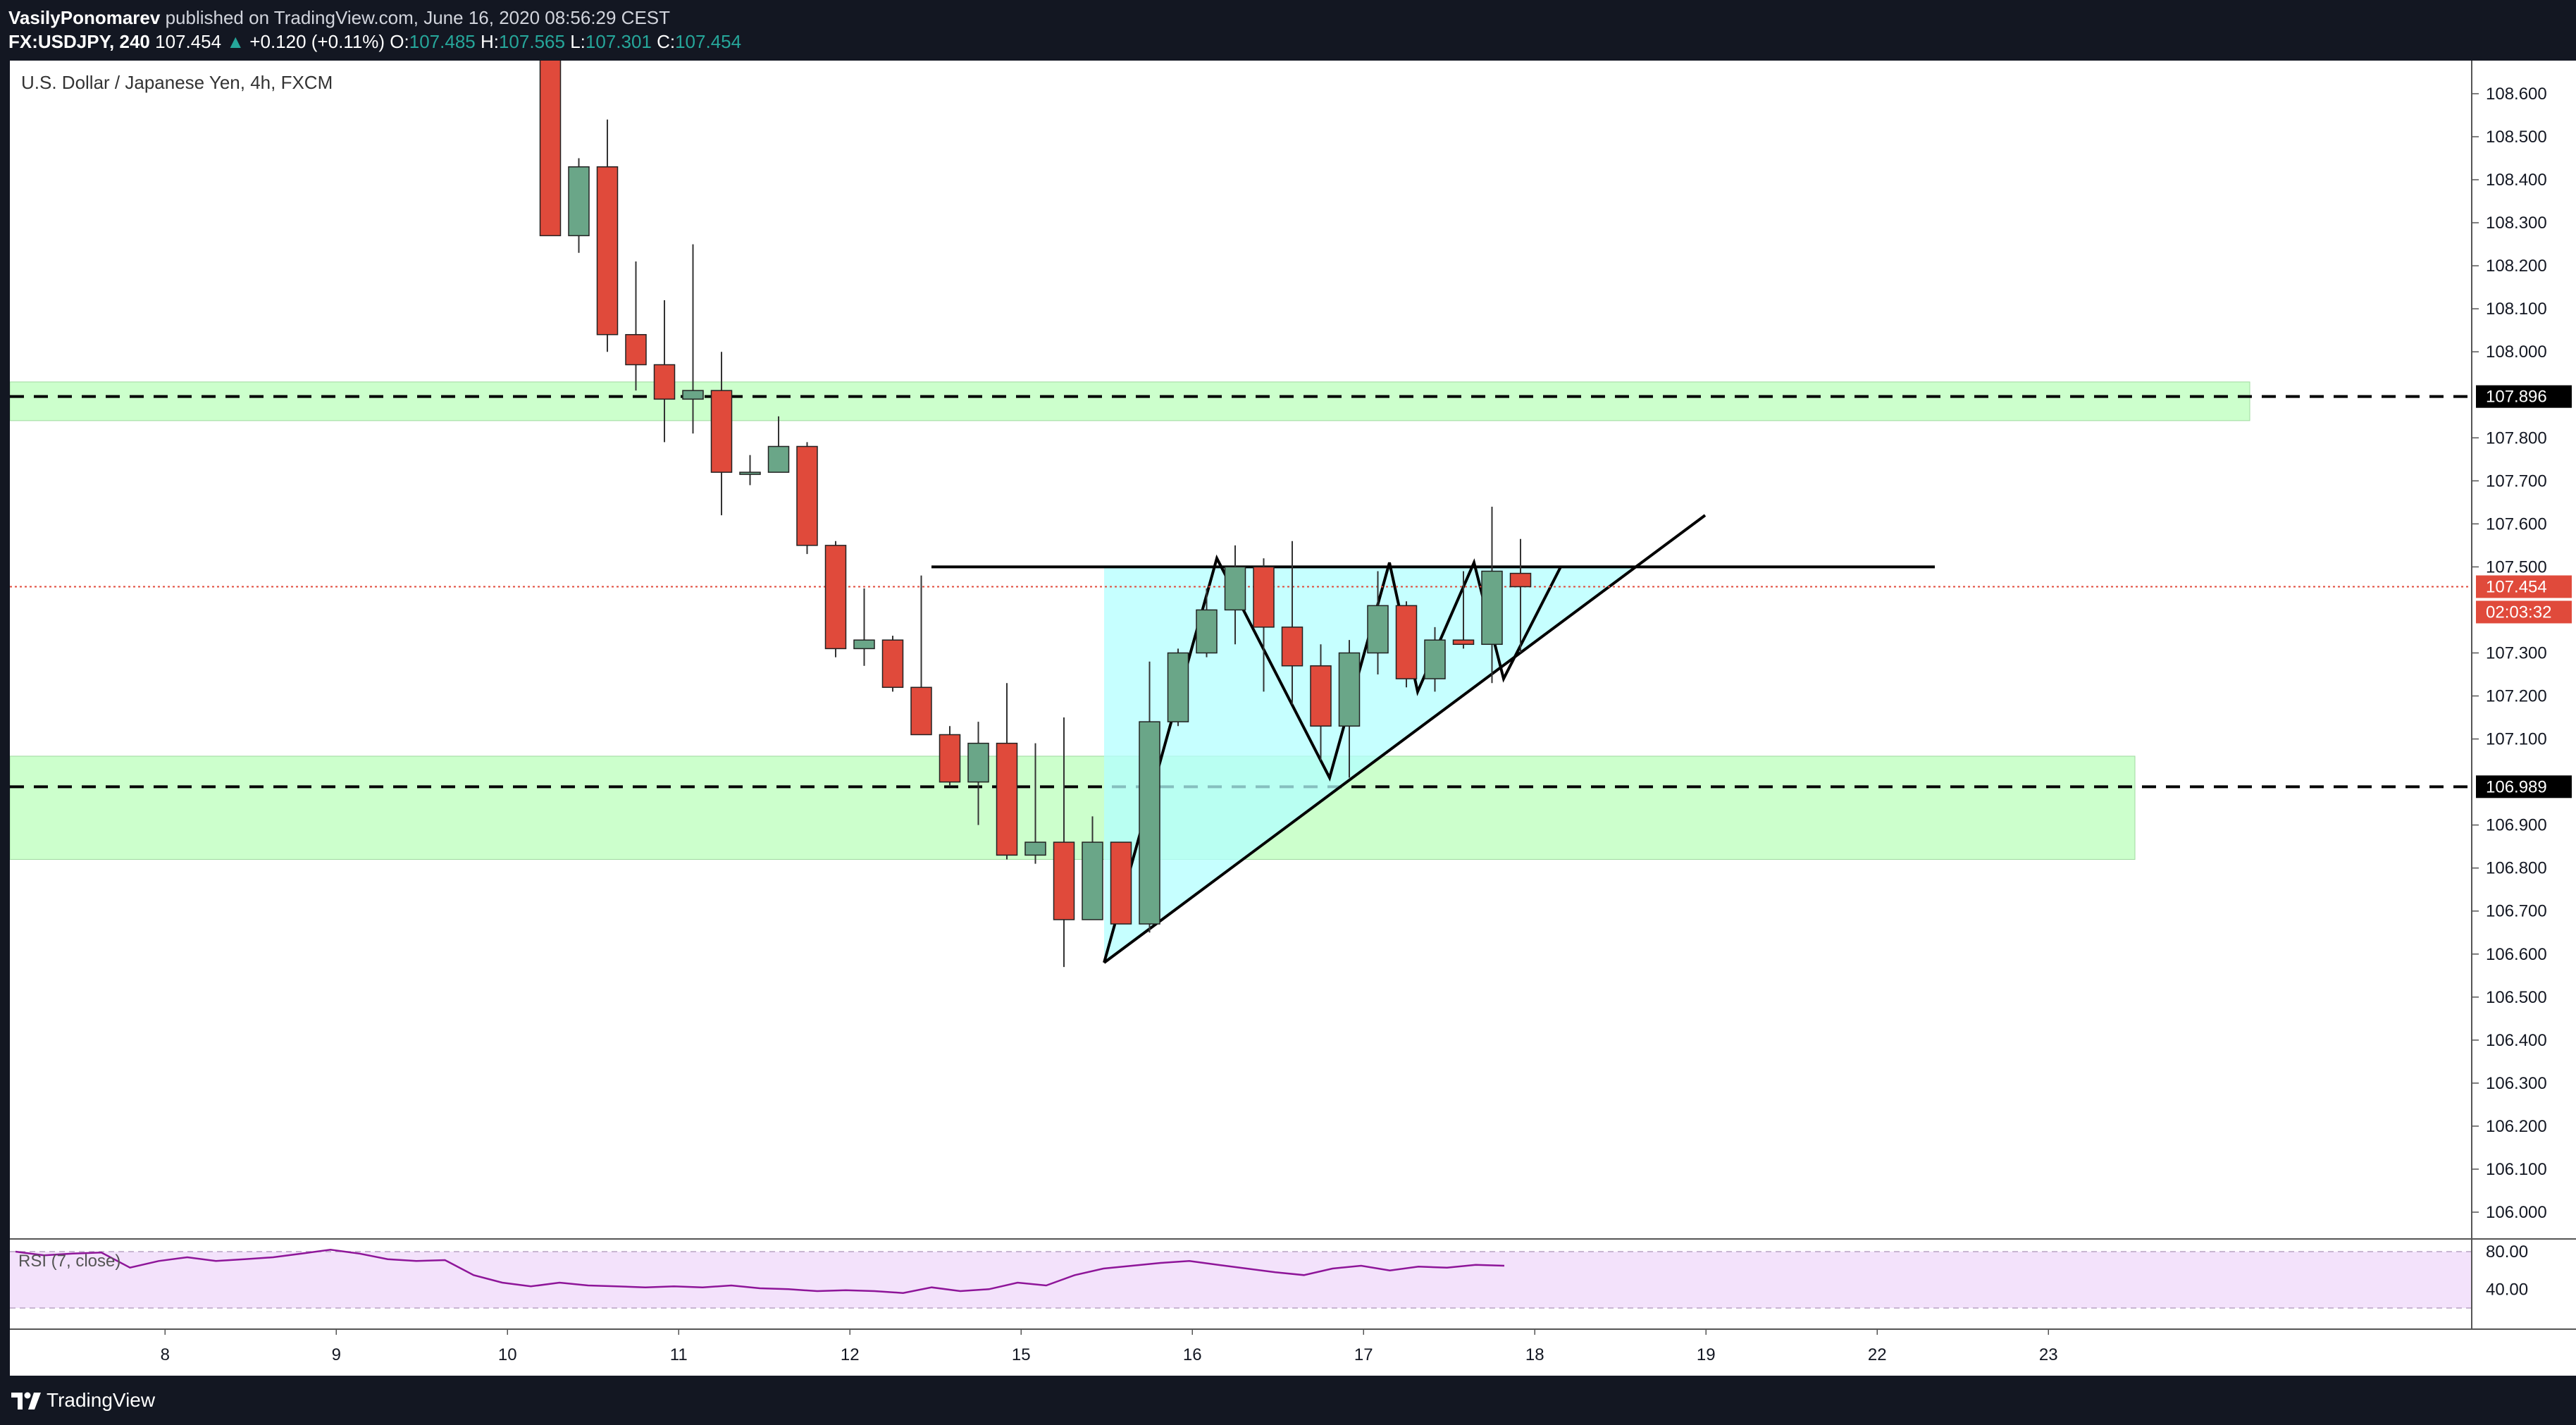  What do you see at coordinates (2516, 652) in the screenshot?
I see `price-tick-label: 107.300` at bounding box center [2516, 652].